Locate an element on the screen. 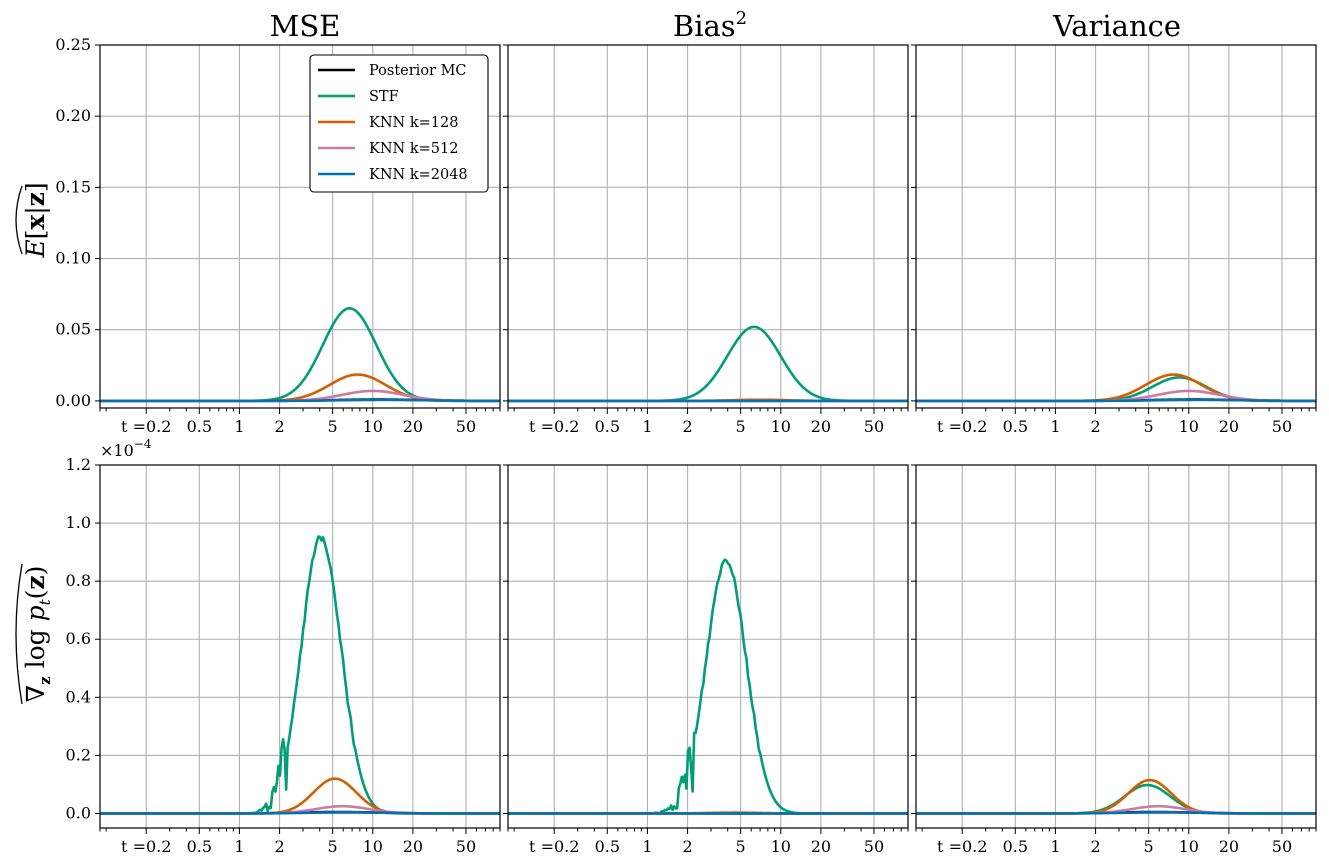 Image resolution: width=1329 pixels, height=864 pixels. y-tick-label: 1.0 is located at coordinates (78, 522).